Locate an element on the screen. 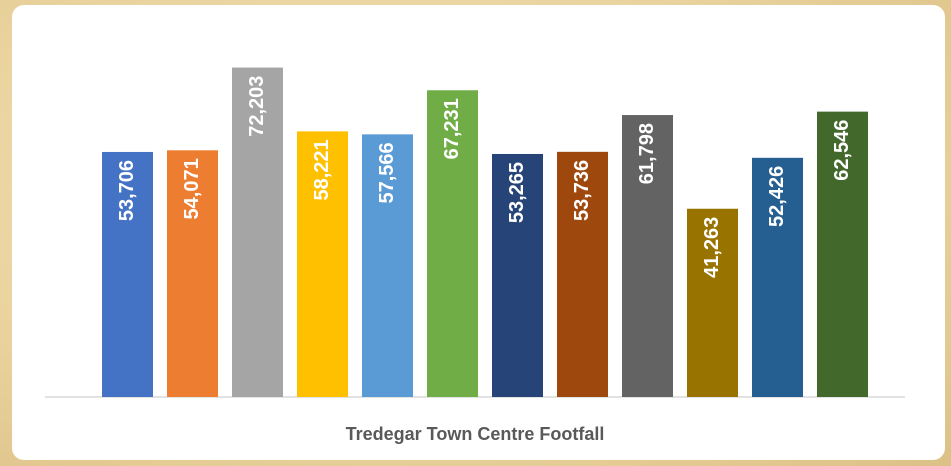  data-label: 67,231 is located at coordinates (452, 128).